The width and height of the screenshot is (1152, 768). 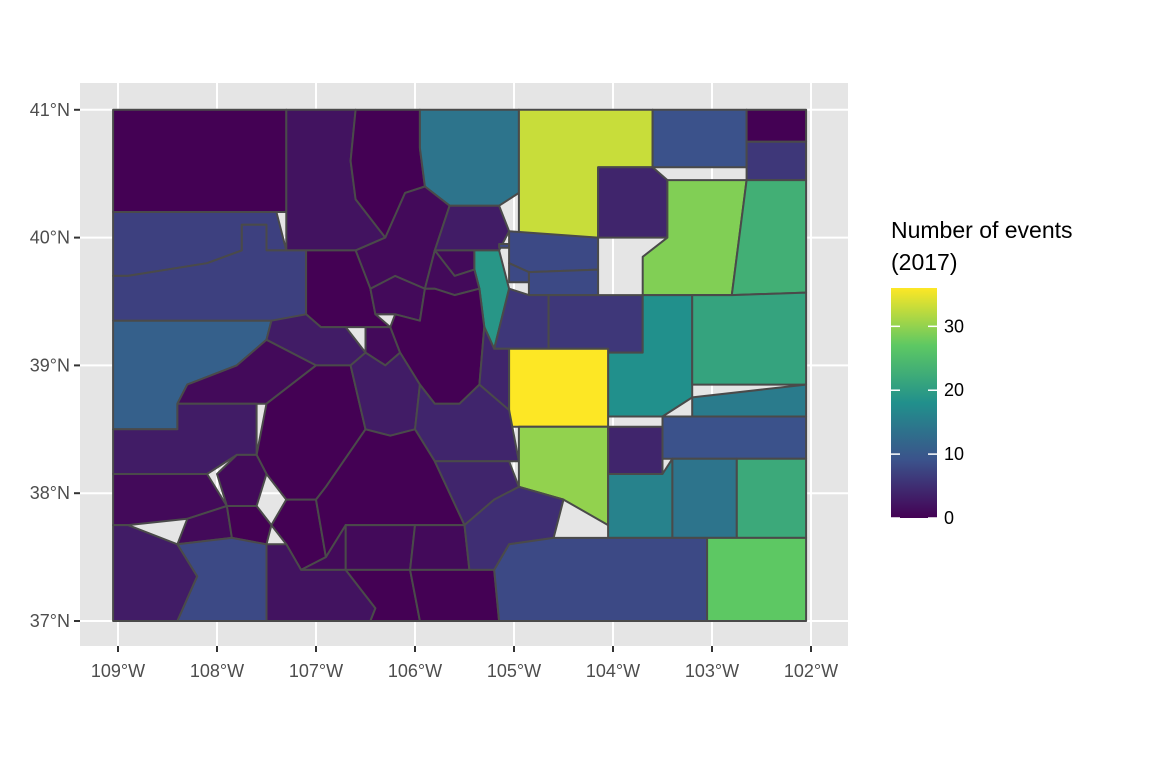 What do you see at coordinates (757, 579) in the screenshot?
I see `county-baca` at bounding box center [757, 579].